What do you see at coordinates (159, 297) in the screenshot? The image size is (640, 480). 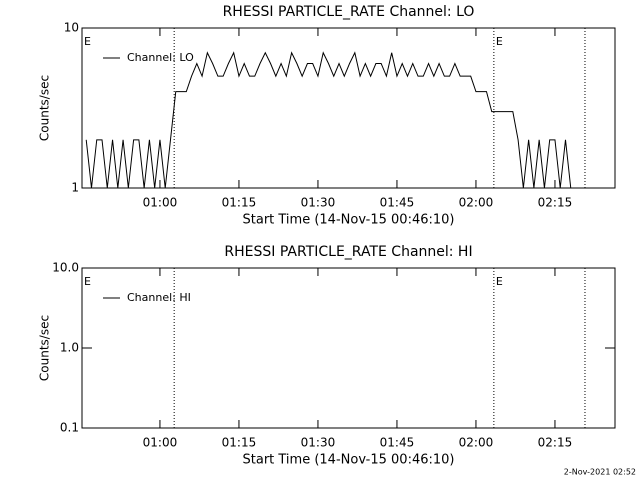 I see `legend-label: Channel: HI` at bounding box center [159, 297].